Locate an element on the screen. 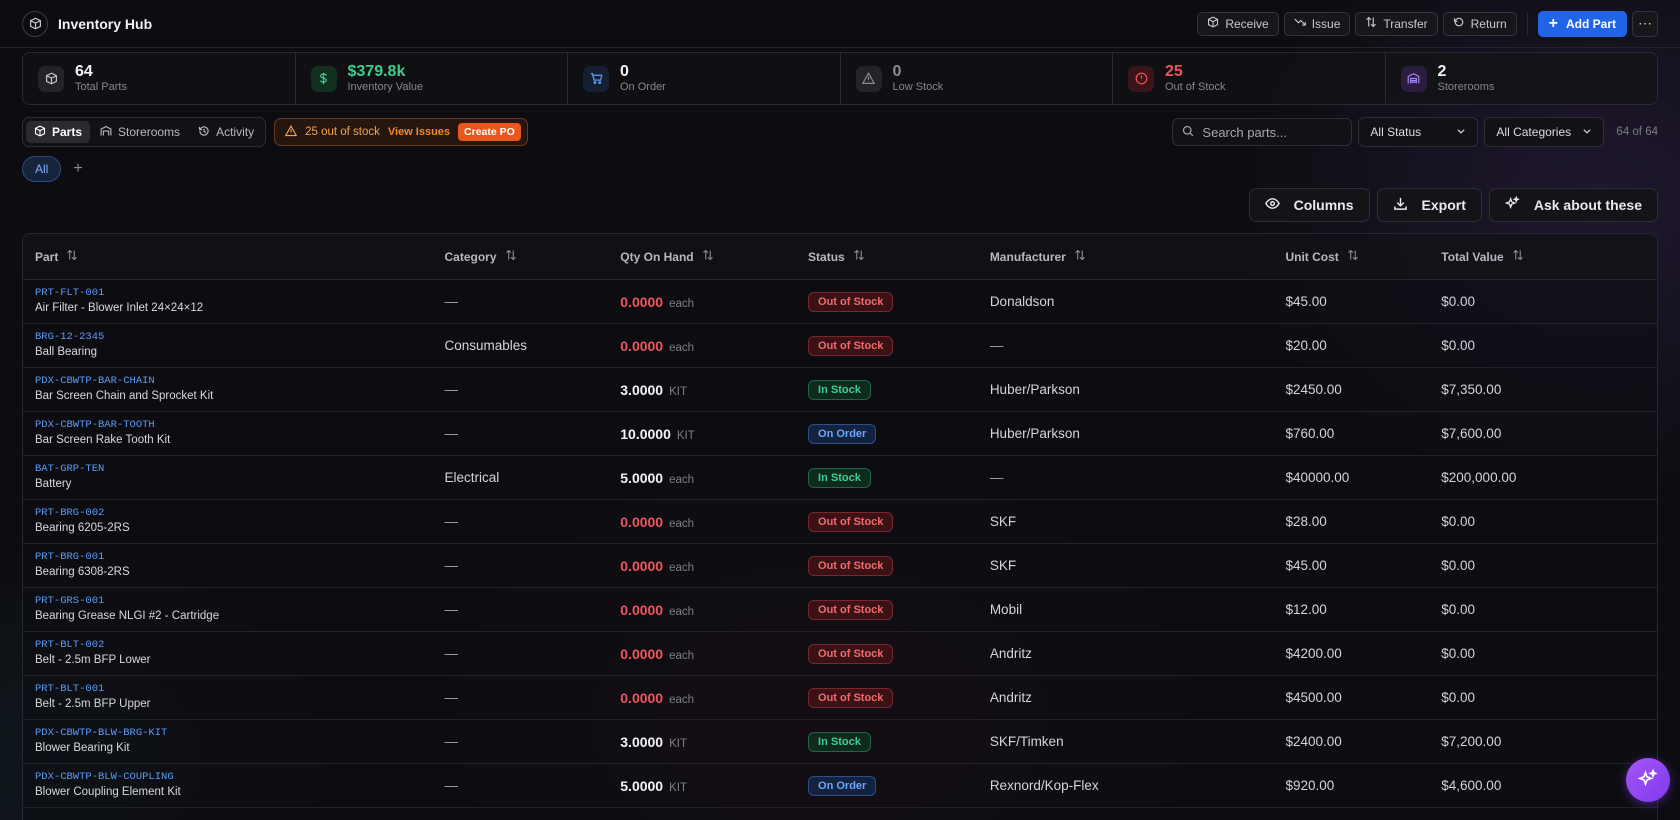 The height and width of the screenshot is (820, 1680). view-chip-all: All is located at coordinates (42, 169).